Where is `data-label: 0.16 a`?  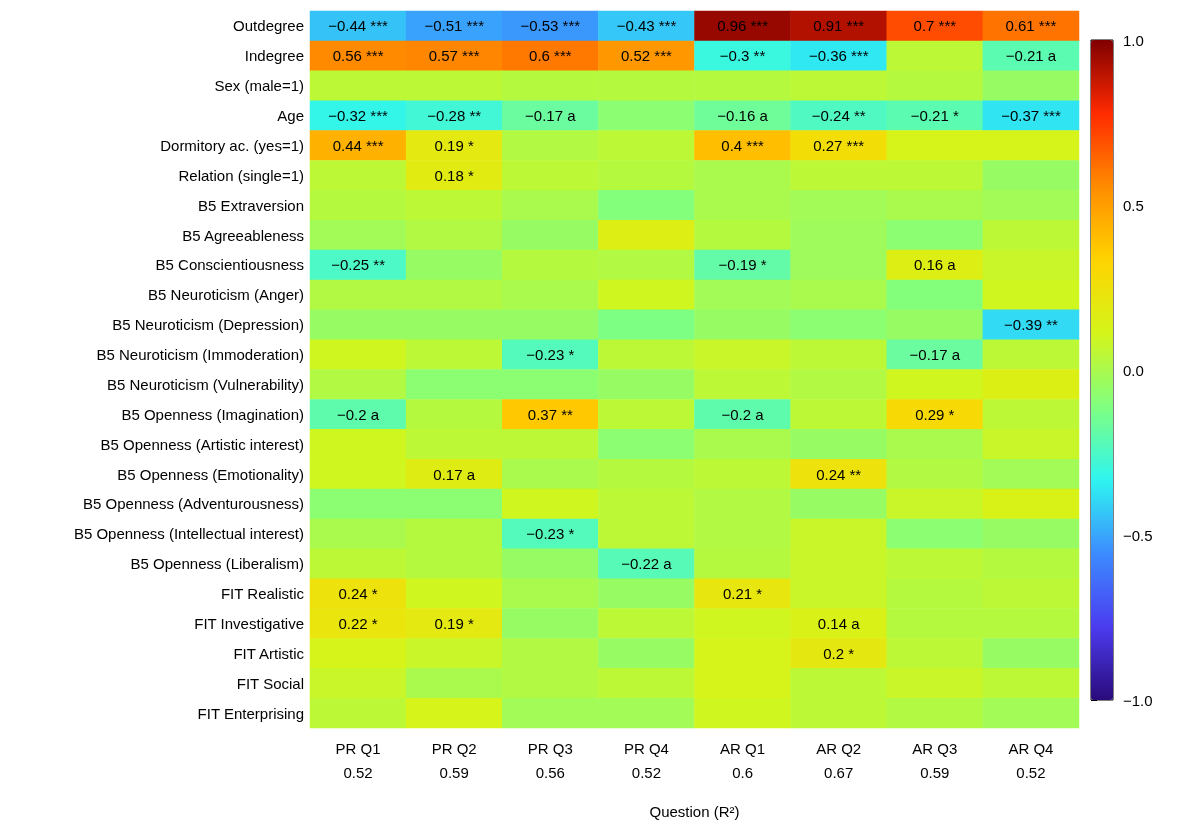 data-label: 0.16 a is located at coordinates (935, 265).